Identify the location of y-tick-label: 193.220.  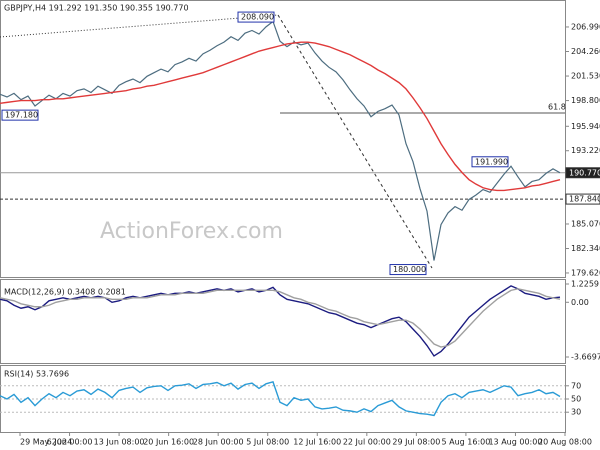
(585, 150).